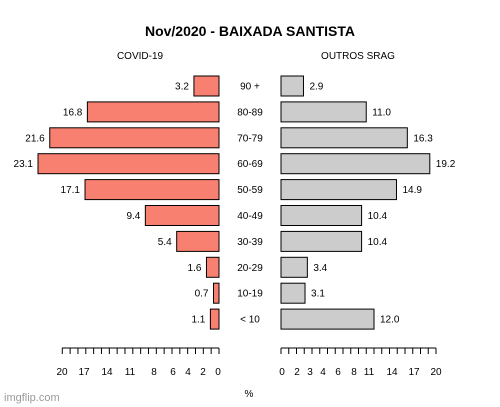 Image resolution: width=500 pixels, height=407 pixels. What do you see at coordinates (24, 164) in the screenshot?
I see `covid-value-label: 23.1` at bounding box center [24, 164].